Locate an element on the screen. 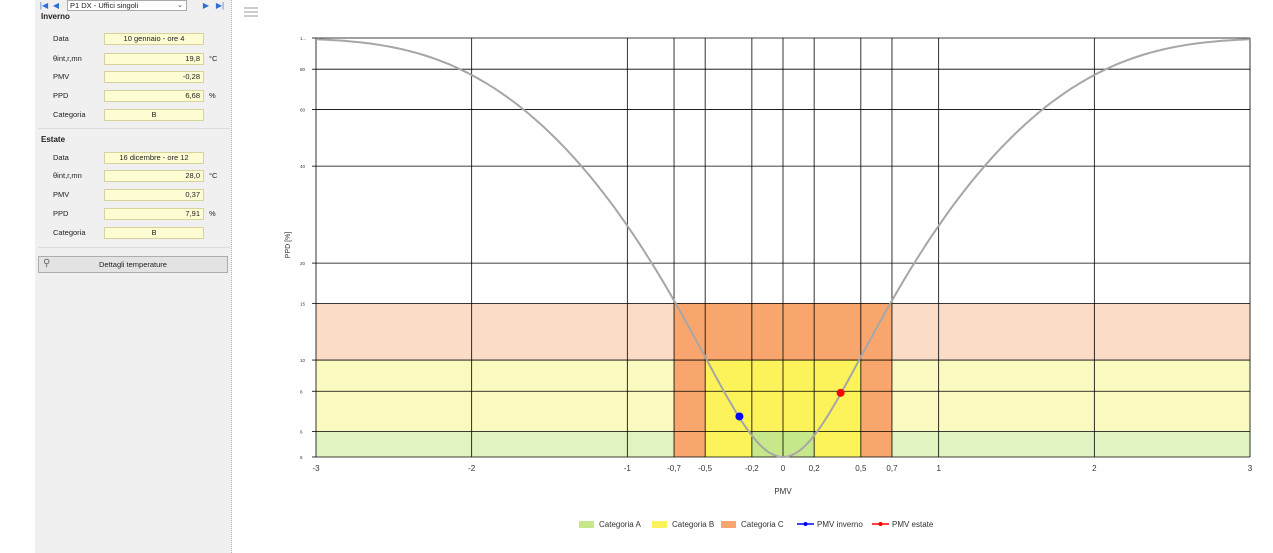  inverno-row-pmv: PMV -0,28 is located at coordinates (134, 77).